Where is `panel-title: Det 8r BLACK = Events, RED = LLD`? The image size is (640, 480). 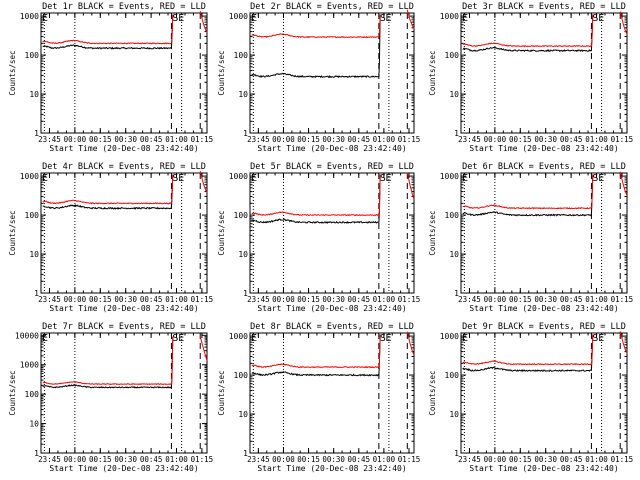 panel-title: Det 8r BLACK = Events, RED = LLD is located at coordinates (332, 327).